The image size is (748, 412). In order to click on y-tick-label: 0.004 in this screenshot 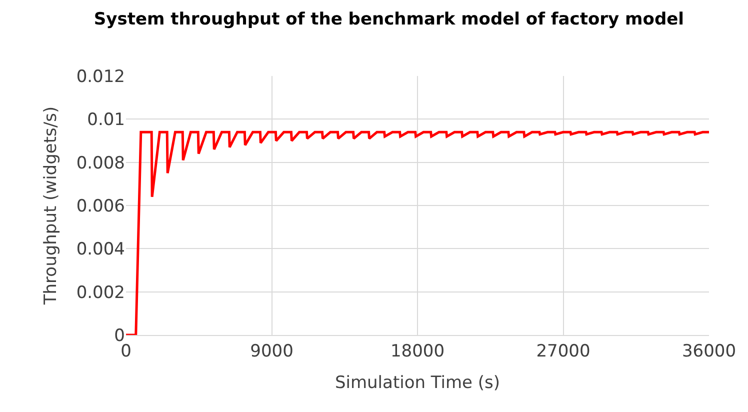, I will do `click(100, 250)`.